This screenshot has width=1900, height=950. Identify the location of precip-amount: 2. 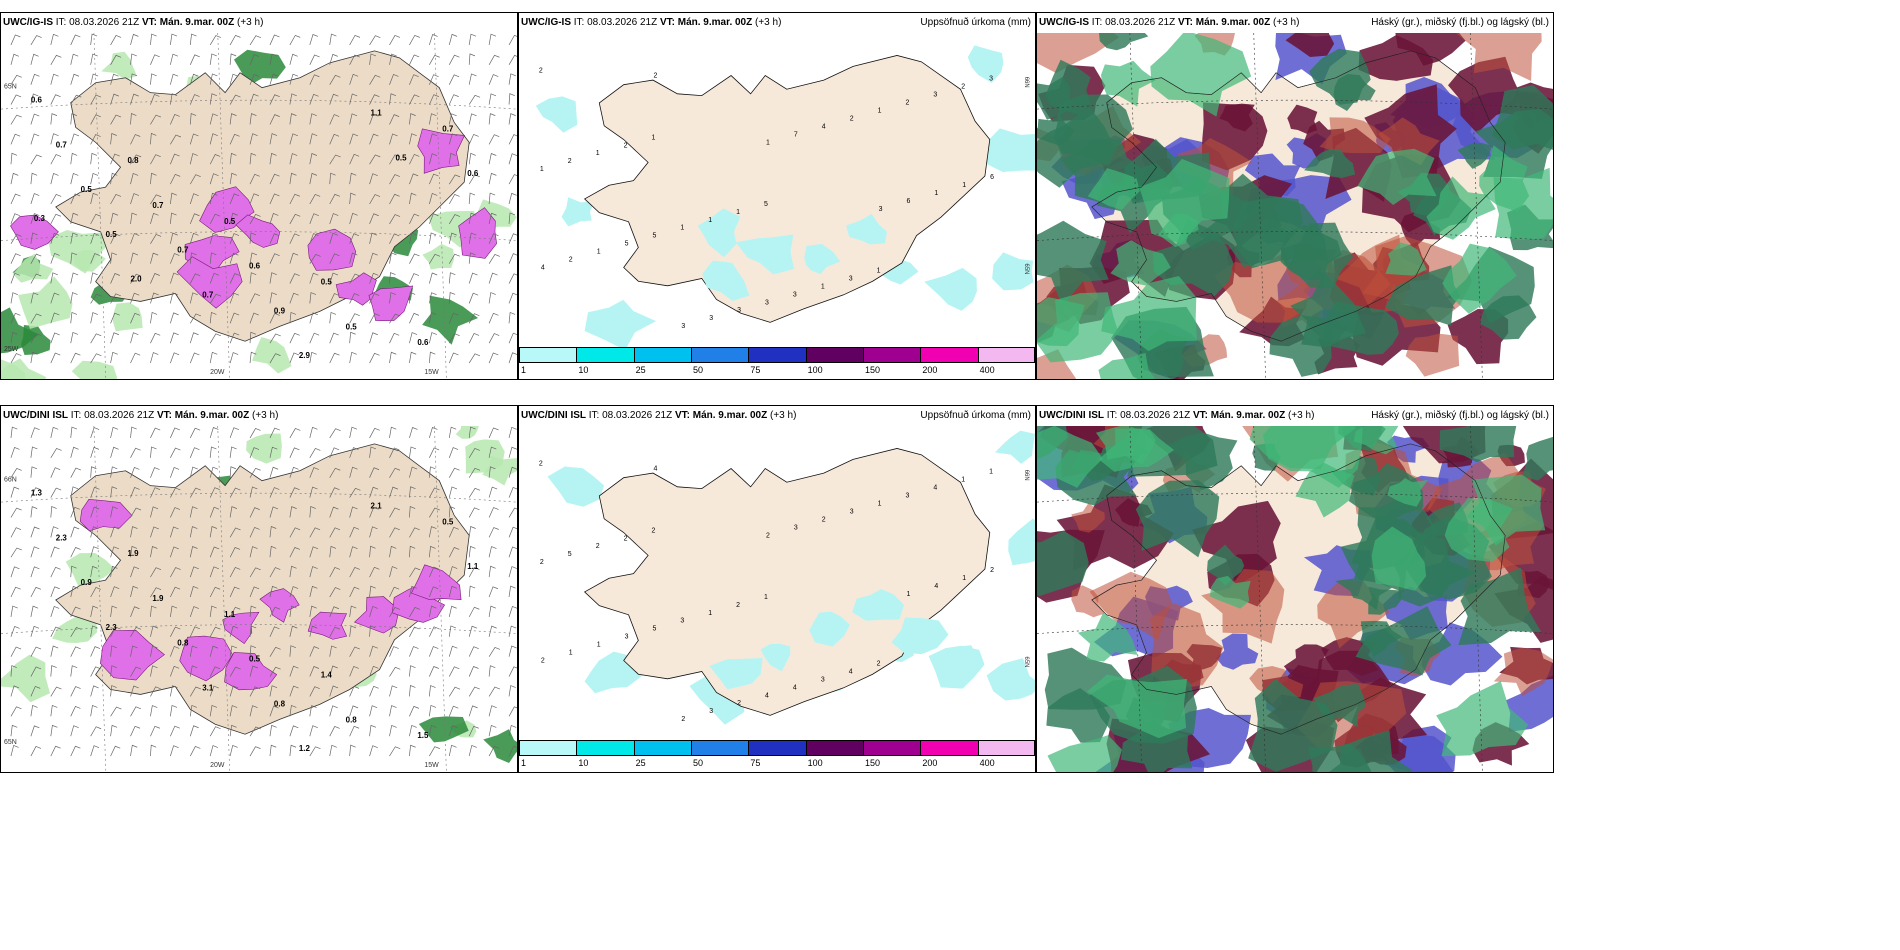
(571, 260).